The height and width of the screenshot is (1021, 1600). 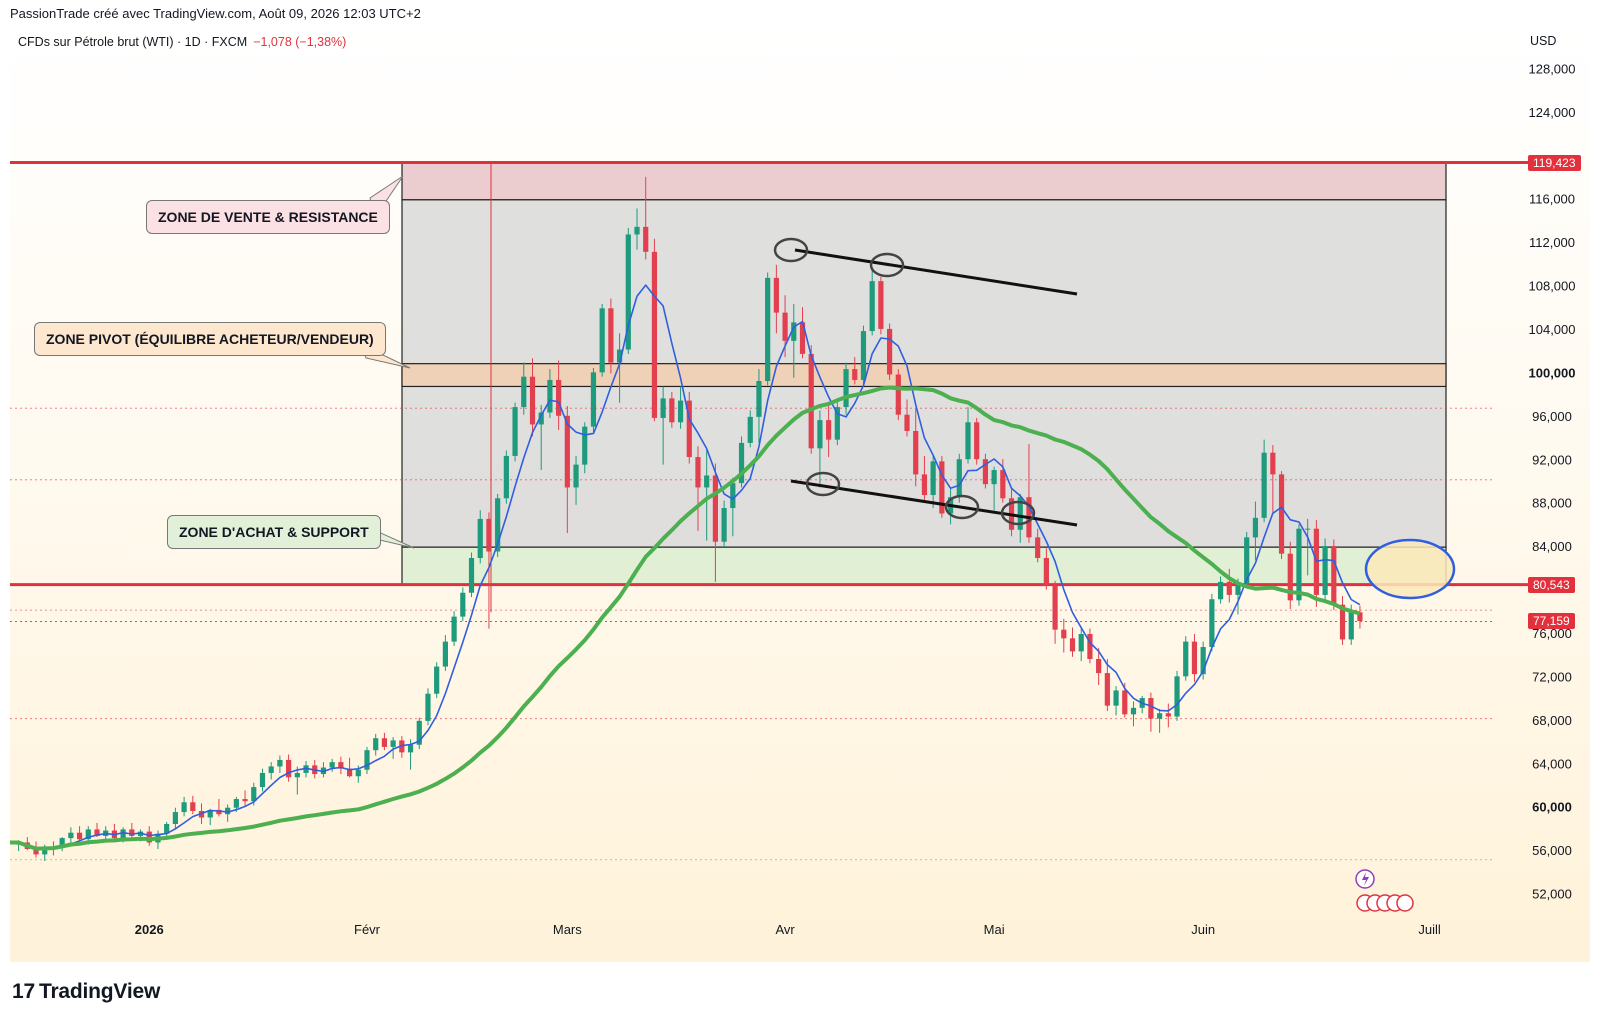 I want to click on event-icons, so click(x=1384, y=890).